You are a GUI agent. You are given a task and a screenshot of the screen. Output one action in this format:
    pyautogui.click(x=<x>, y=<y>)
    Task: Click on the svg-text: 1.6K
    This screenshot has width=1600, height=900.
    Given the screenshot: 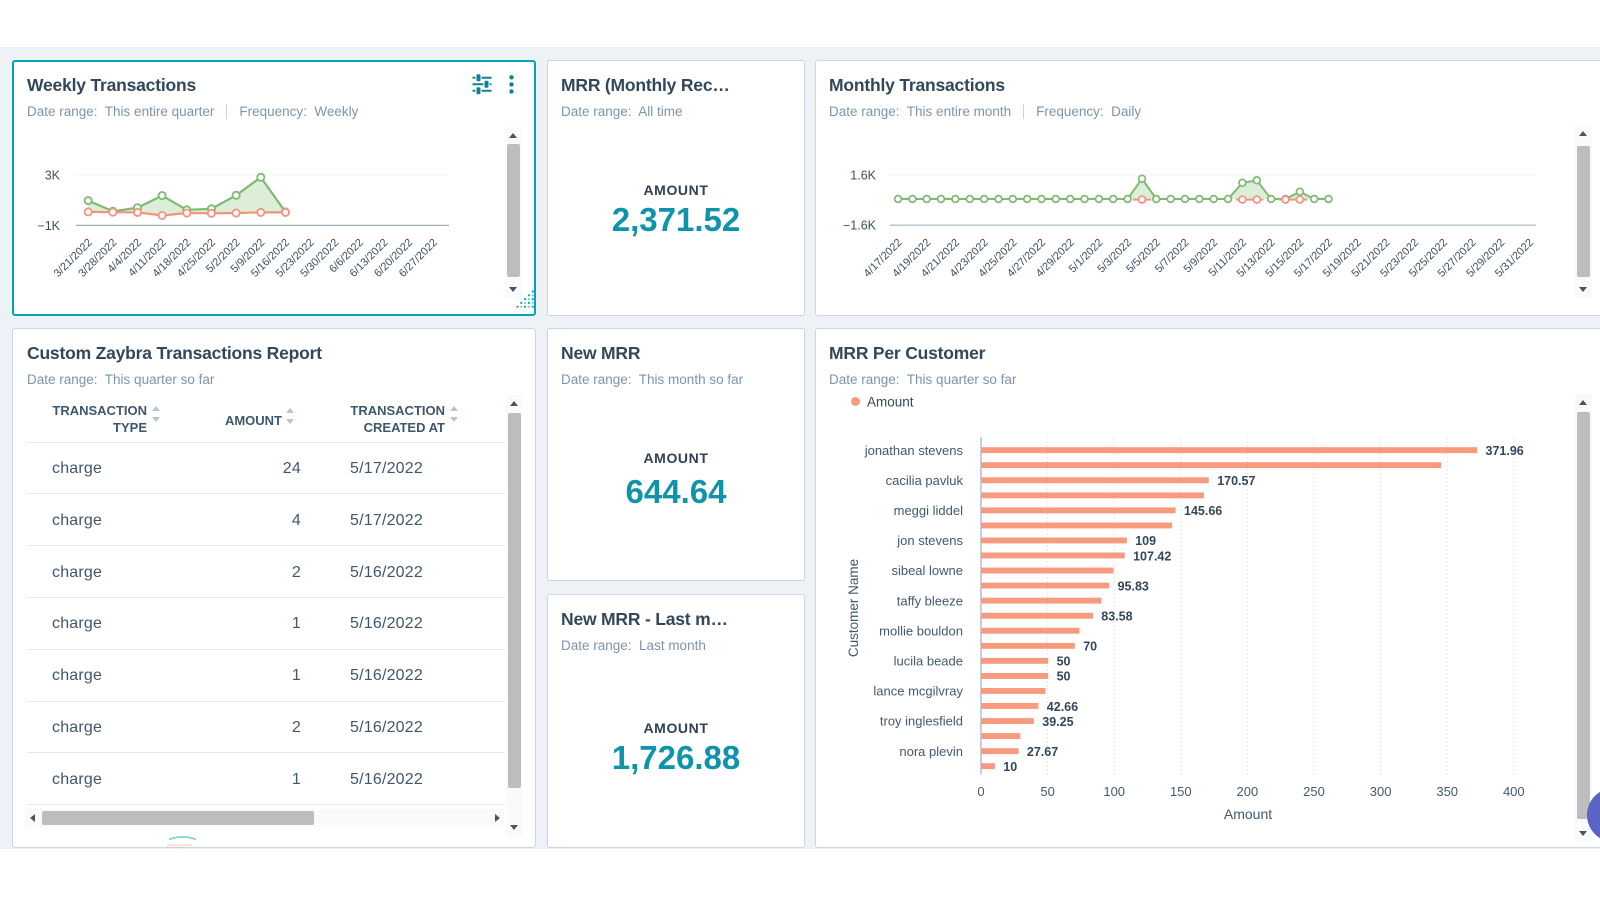 What is the action you would take?
    pyautogui.click(x=863, y=176)
    